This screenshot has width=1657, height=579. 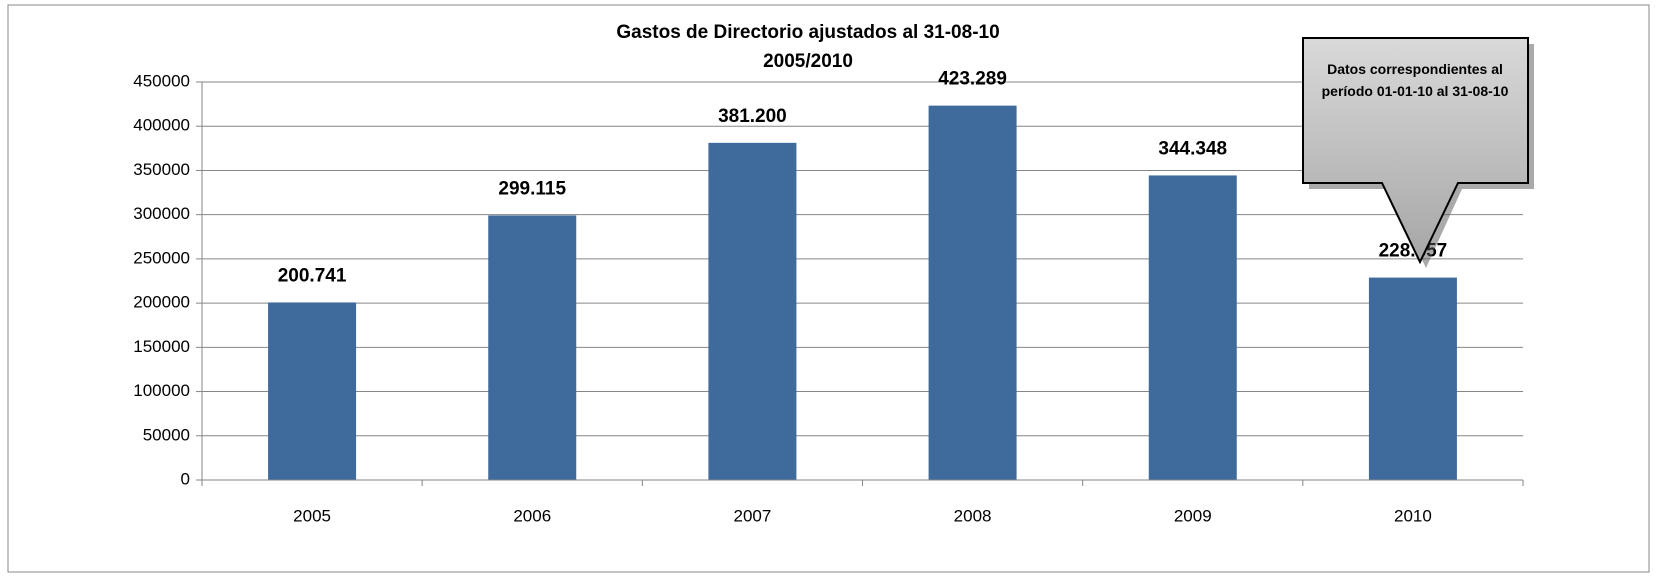 What do you see at coordinates (161, 390) in the screenshot?
I see `y-tick-label: 100000` at bounding box center [161, 390].